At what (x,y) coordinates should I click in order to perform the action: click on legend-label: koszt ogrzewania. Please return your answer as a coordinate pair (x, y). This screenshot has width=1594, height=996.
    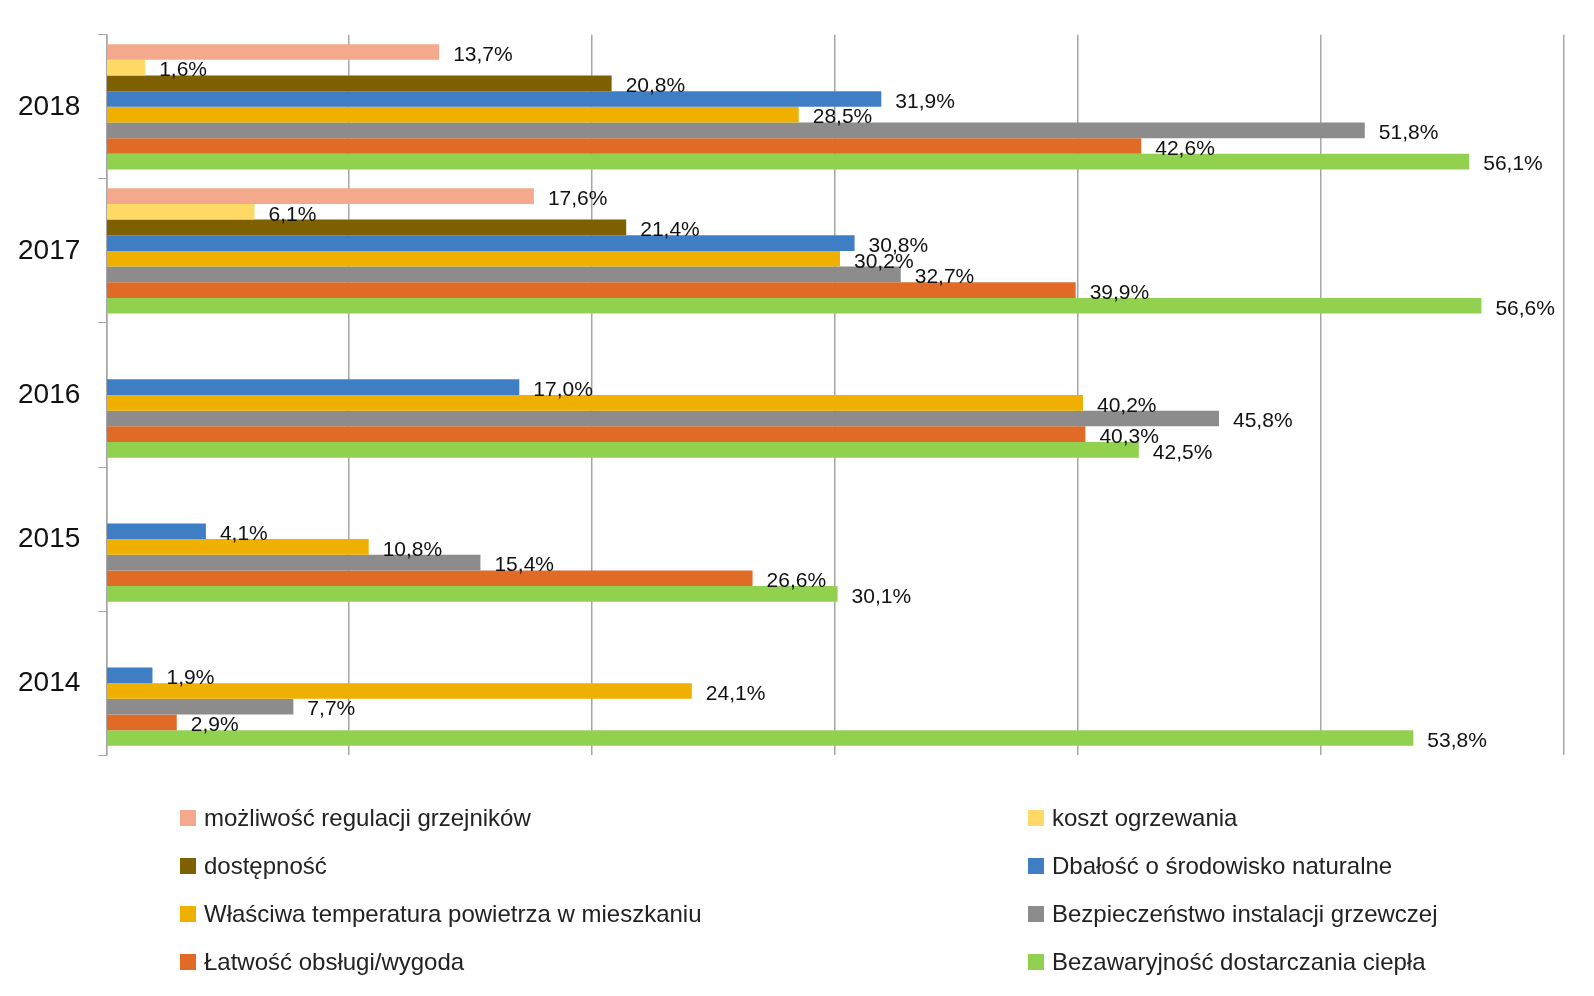
    Looking at the image, I should click on (1145, 818).